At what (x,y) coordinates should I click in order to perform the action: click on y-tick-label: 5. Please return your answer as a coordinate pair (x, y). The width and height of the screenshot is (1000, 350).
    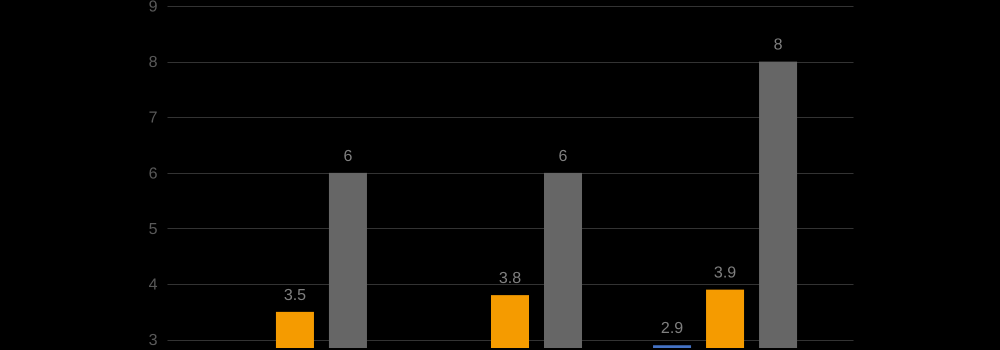
    Looking at the image, I should click on (153, 229).